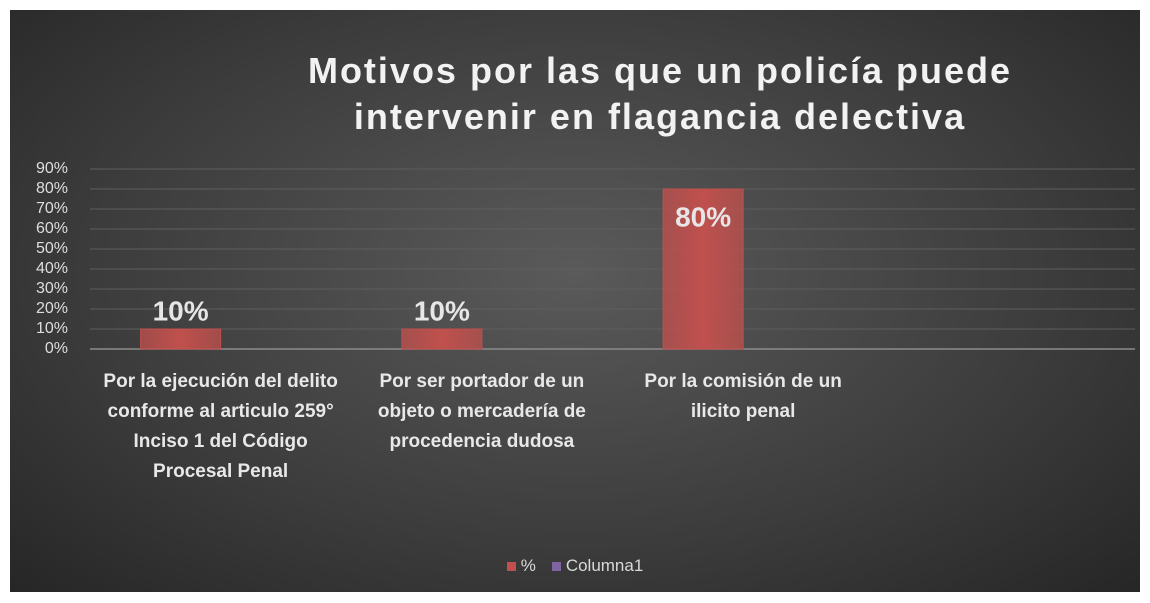 Image resolution: width=1150 pixels, height=603 pixels. Describe the element at coordinates (52, 248) in the screenshot. I see `y-tick-label: 50%` at that location.